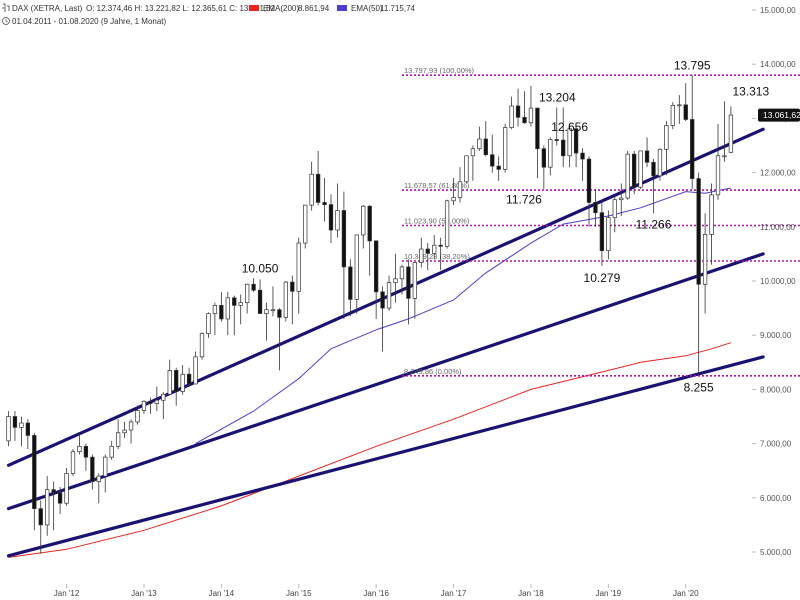 The image size is (800, 600). What do you see at coordinates (6, 21) in the screenshot?
I see `clock-icon` at bounding box center [6, 21].